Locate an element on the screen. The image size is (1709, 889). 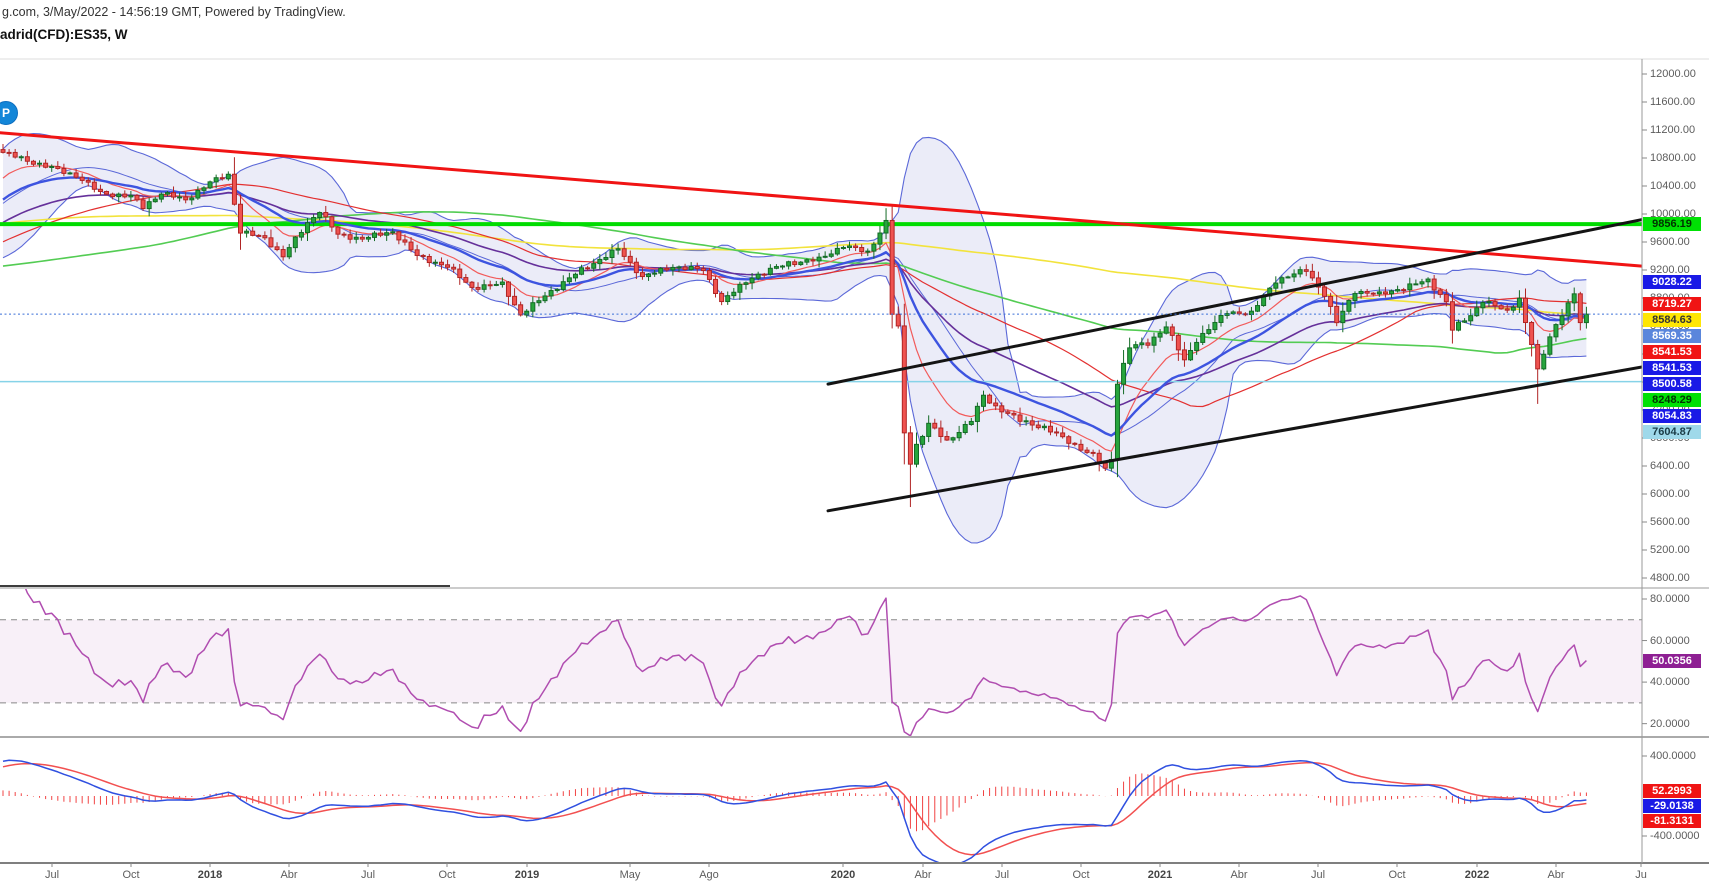
price-tick-label: 10400.00 is located at coordinates (1673, 186).